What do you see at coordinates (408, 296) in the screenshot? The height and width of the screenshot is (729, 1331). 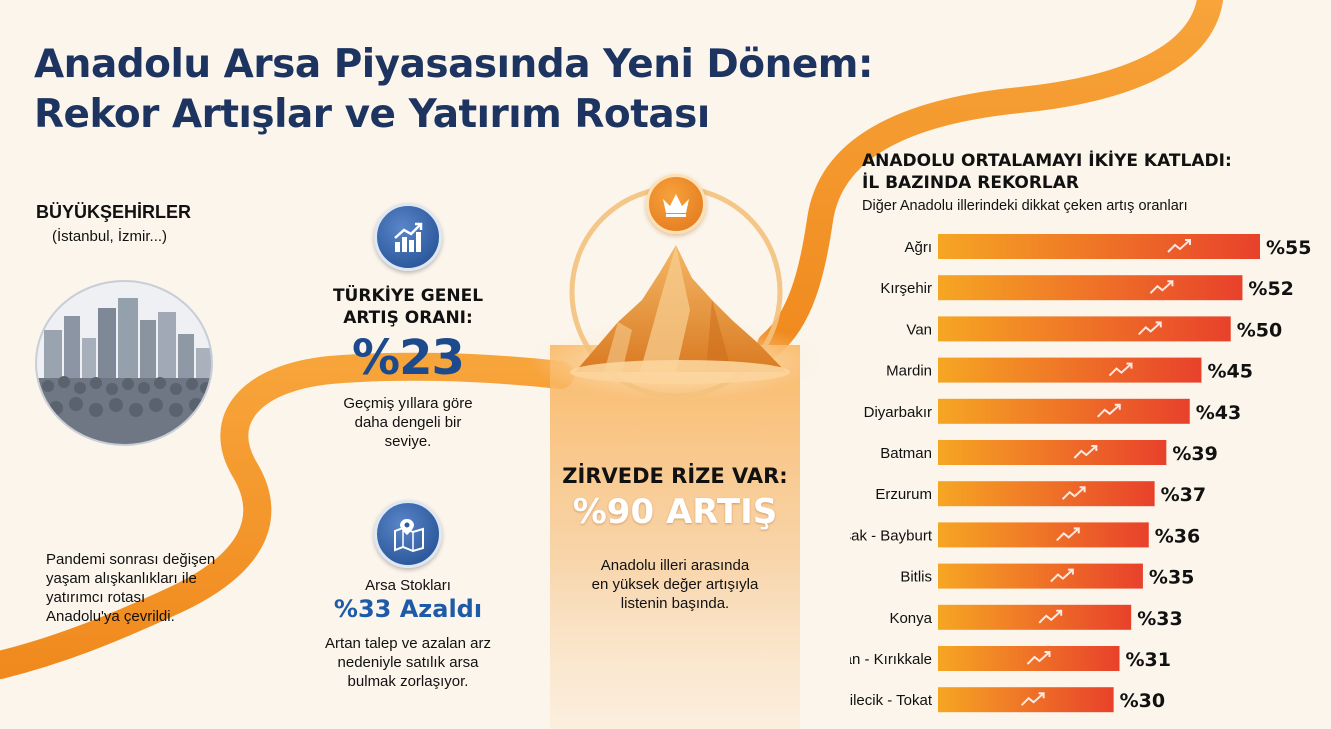 I see `turkiye-genel-title-line1: TÜRKİYE GENEL` at bounding box center [408, 296].